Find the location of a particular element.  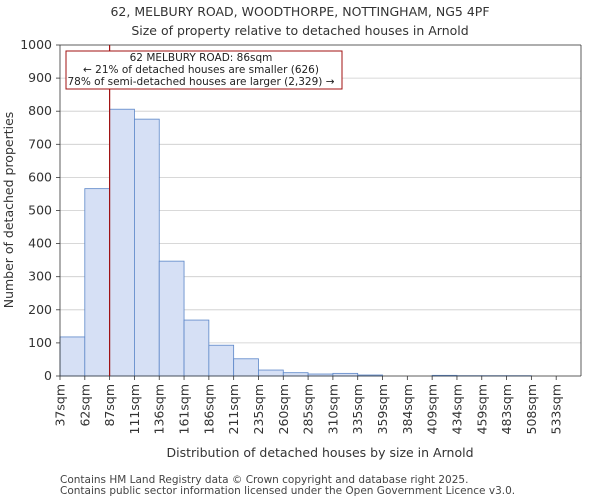

y-tick-label: 200 is located at coordinates (40, 309).